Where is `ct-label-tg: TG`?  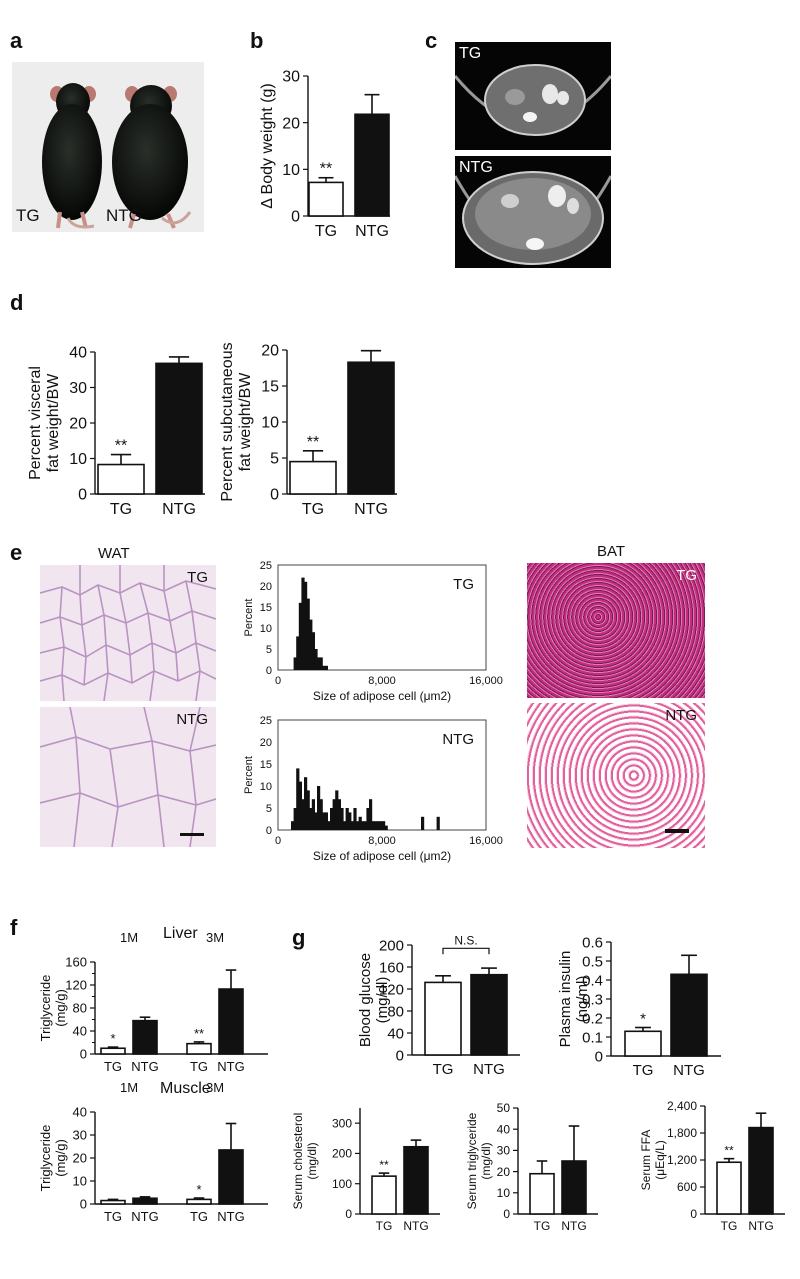
ct-label-tg: TG is located at coordinates (470, 53).